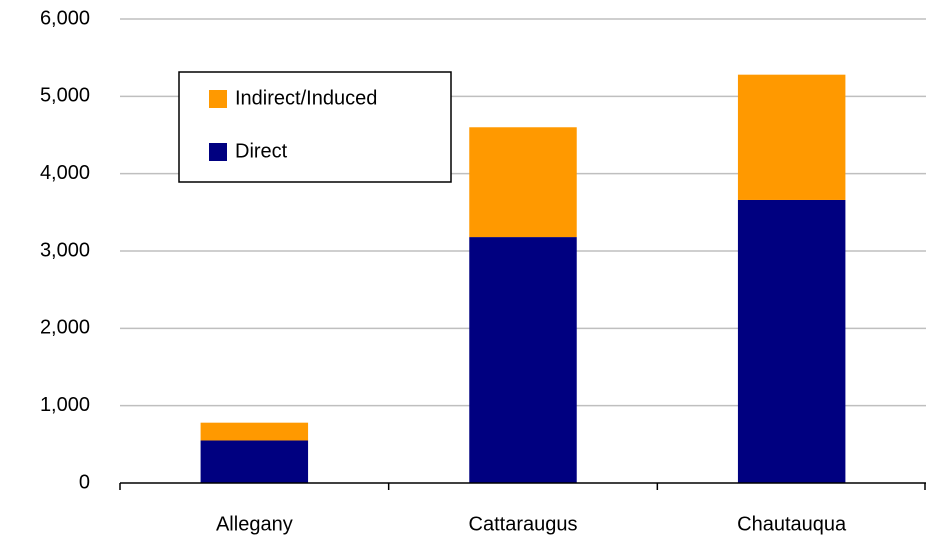 Image resolution: width=926 pixels, height=536 pixels. Describe the element at coordinates (792, 524) in the screenshot. I see `x-tick-label: Chautauqua` at that location.